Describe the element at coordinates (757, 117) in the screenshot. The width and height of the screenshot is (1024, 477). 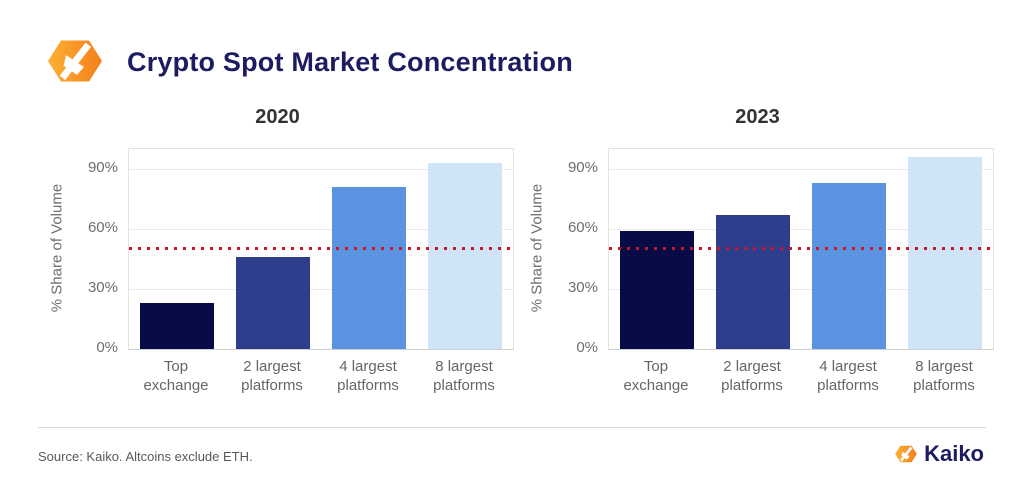
I see `chart-year-title: 2023` at that location.